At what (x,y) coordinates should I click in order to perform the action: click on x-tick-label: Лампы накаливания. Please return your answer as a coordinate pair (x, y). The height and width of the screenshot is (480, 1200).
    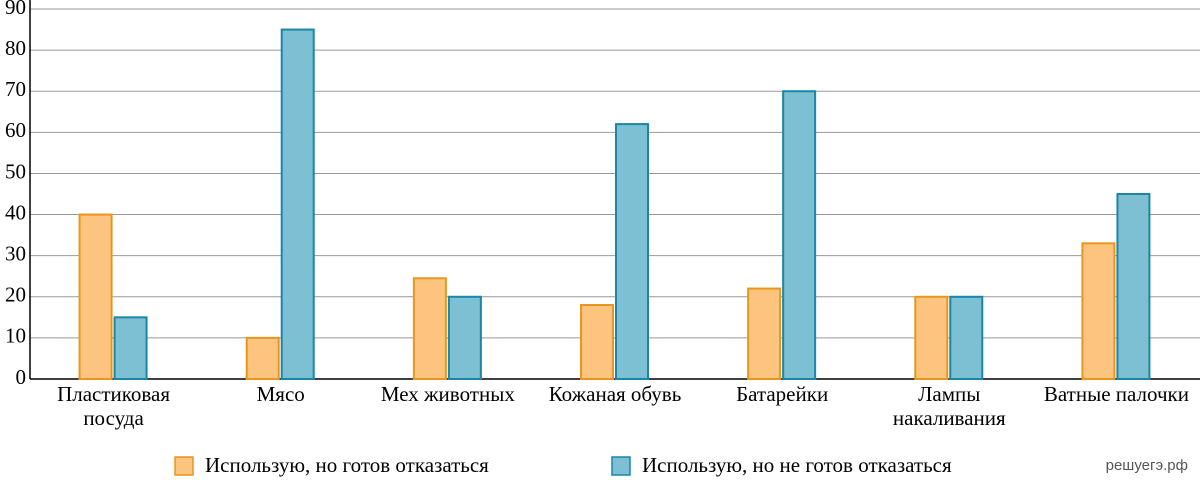
    Looking at the image, I should click on (949, 406).